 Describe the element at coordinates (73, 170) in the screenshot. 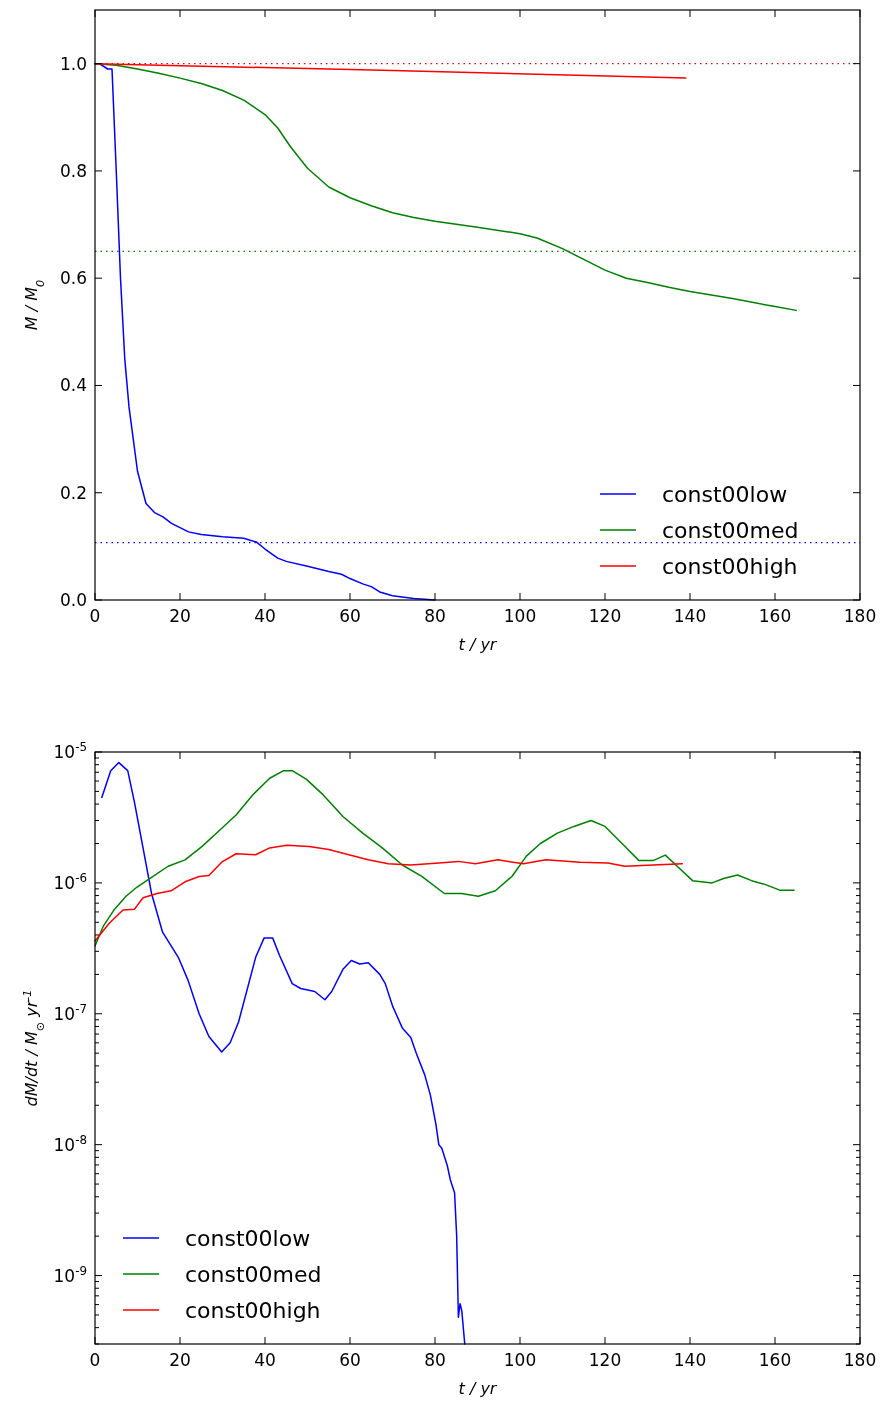

I see `y-tick-label: 0.8` at that location.